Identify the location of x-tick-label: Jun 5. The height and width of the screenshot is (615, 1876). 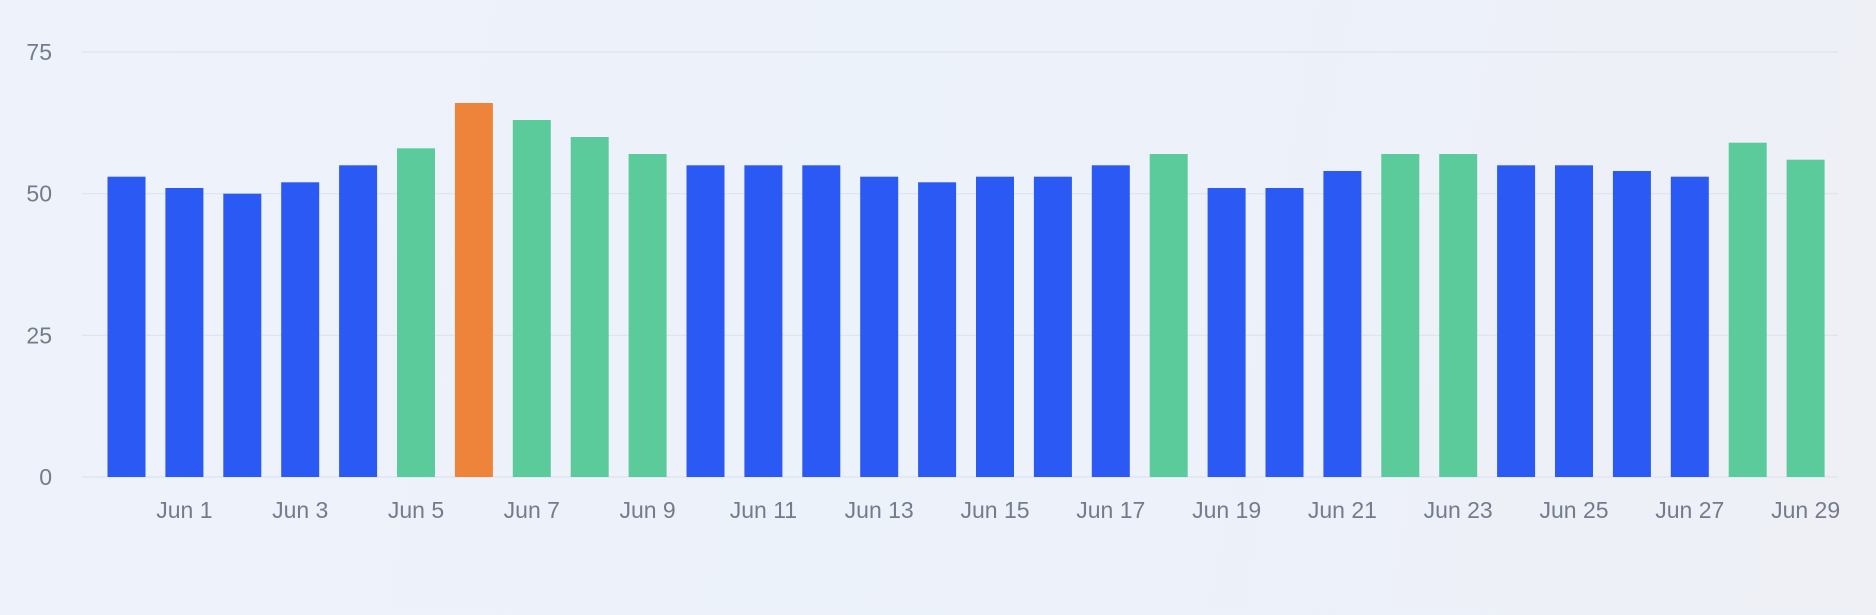
(416, 510).